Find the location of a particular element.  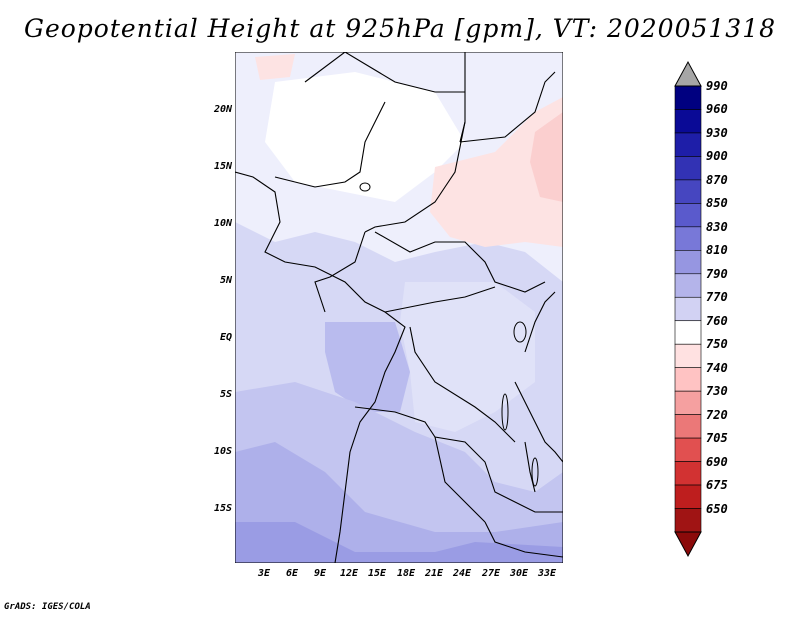

colorbar-level-label: 960 is located at coordinates (717, 109).